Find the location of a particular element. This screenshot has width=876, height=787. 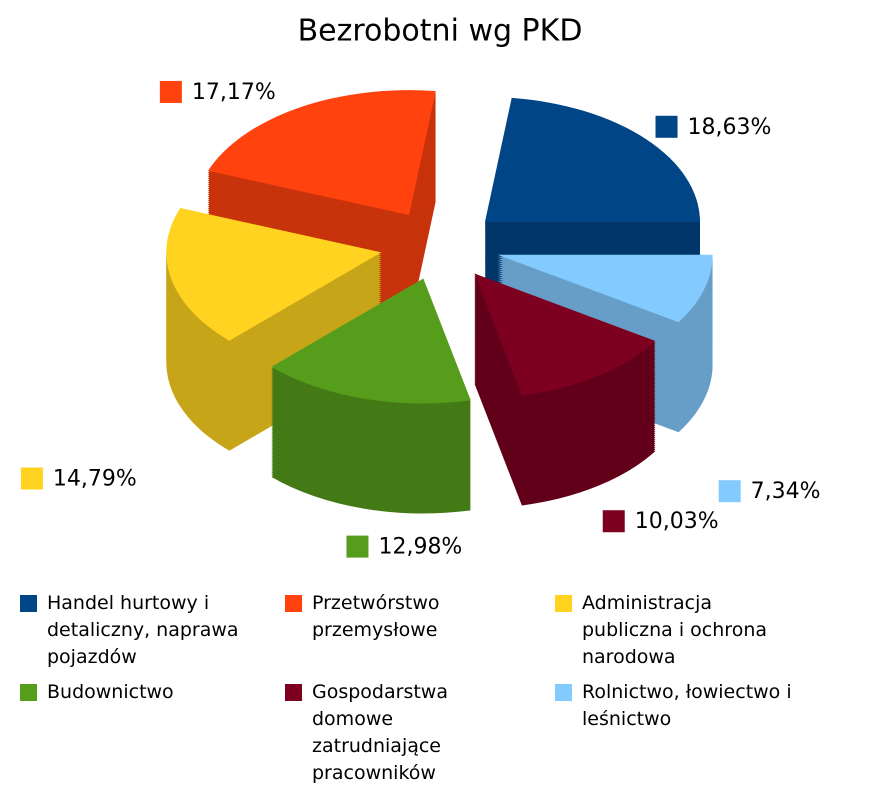

data-label: 17,17% is located at coordinates (234, 92).